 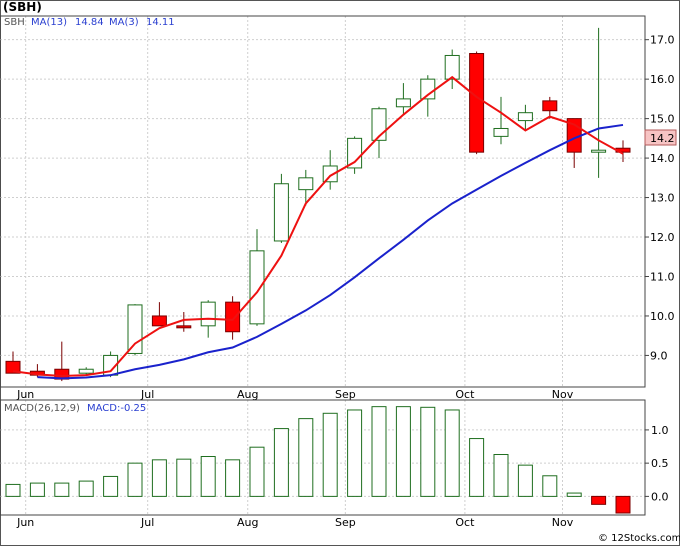 What do you see at coordinates (662, 119) in the screenshot?
I see `price-y-tick-label: 15.0` at bounding box center [662, 119].